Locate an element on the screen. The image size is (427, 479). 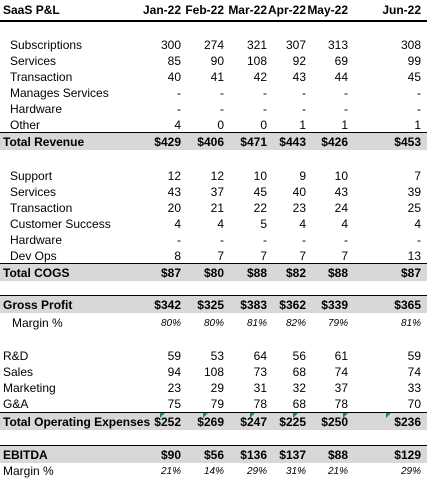
cell: 44 is located at coordinates (341, 77).